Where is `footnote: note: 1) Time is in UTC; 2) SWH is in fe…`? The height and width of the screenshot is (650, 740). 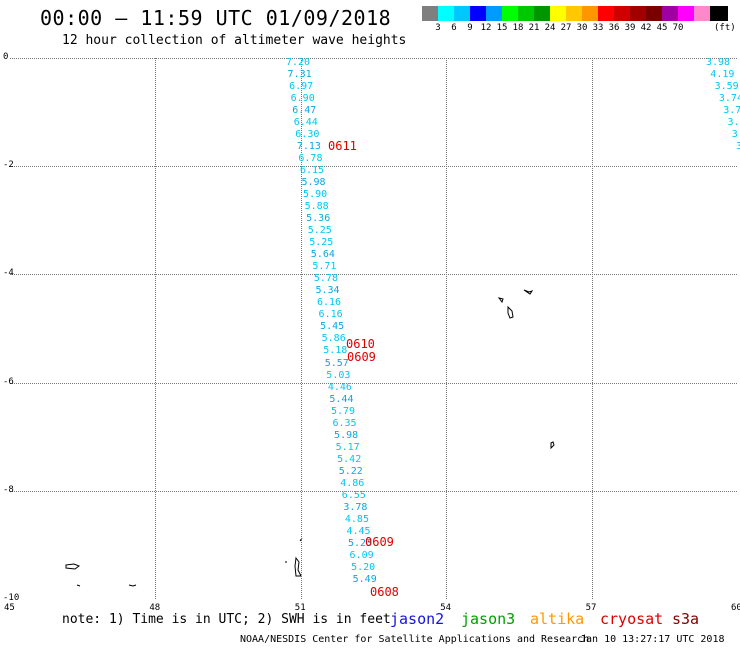 footnote: note: 1) Time is in UTC; 2) SWH is in fe… is located at coordinates (226, 619).